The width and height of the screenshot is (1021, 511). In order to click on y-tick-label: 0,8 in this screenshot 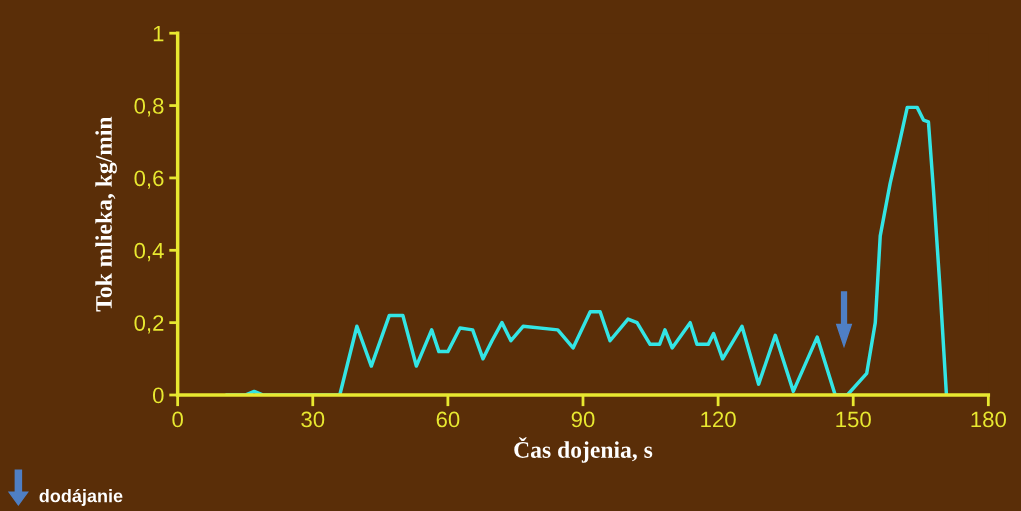, I will do `click(149, 107)`.